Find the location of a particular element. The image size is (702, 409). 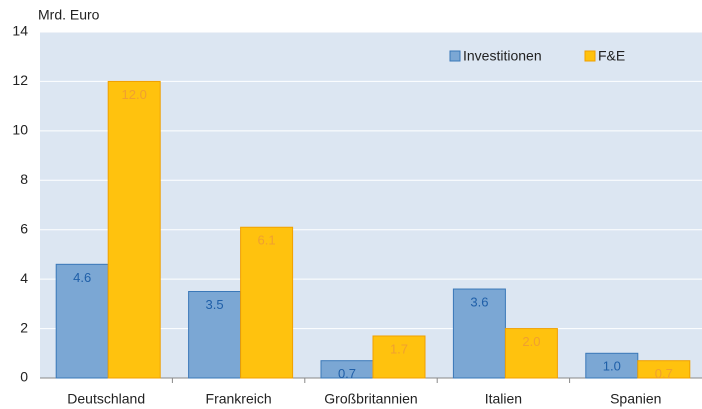

x-tick-label: Deutschland is located at coordinates (106, 399).